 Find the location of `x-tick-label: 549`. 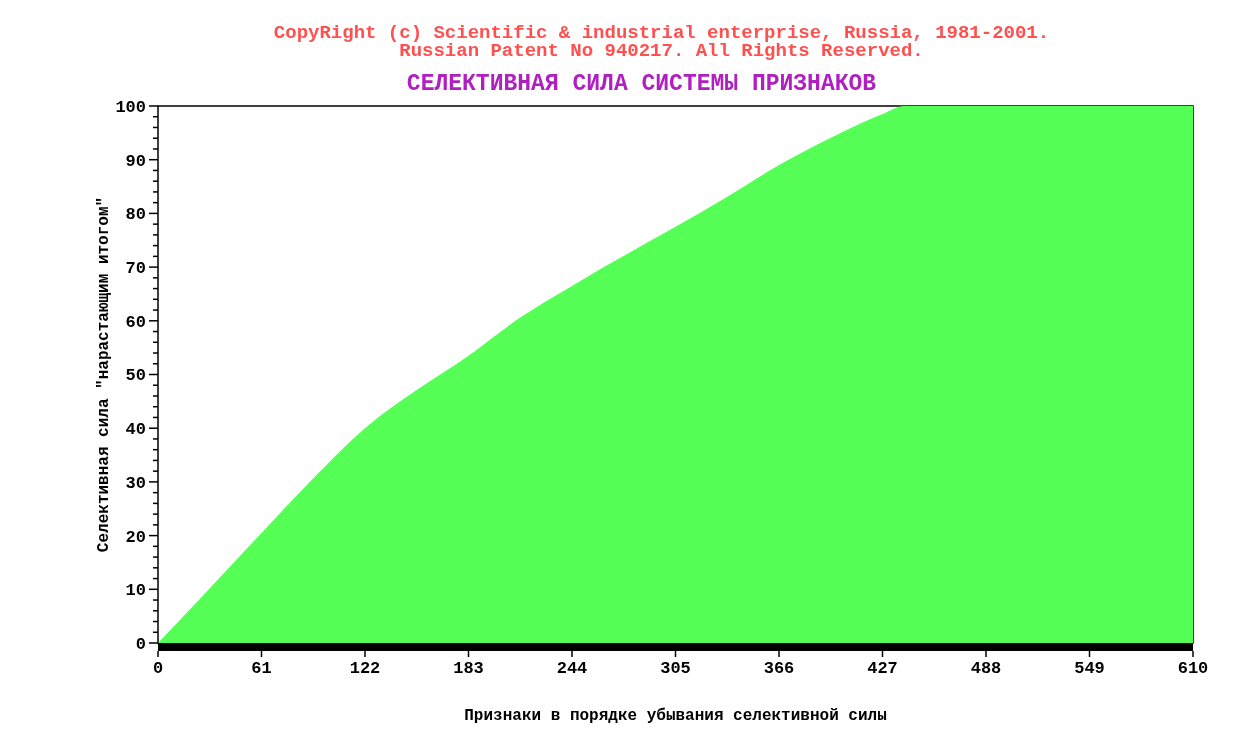

x-tick-label: 549 is located at coordinates (1089, 668).